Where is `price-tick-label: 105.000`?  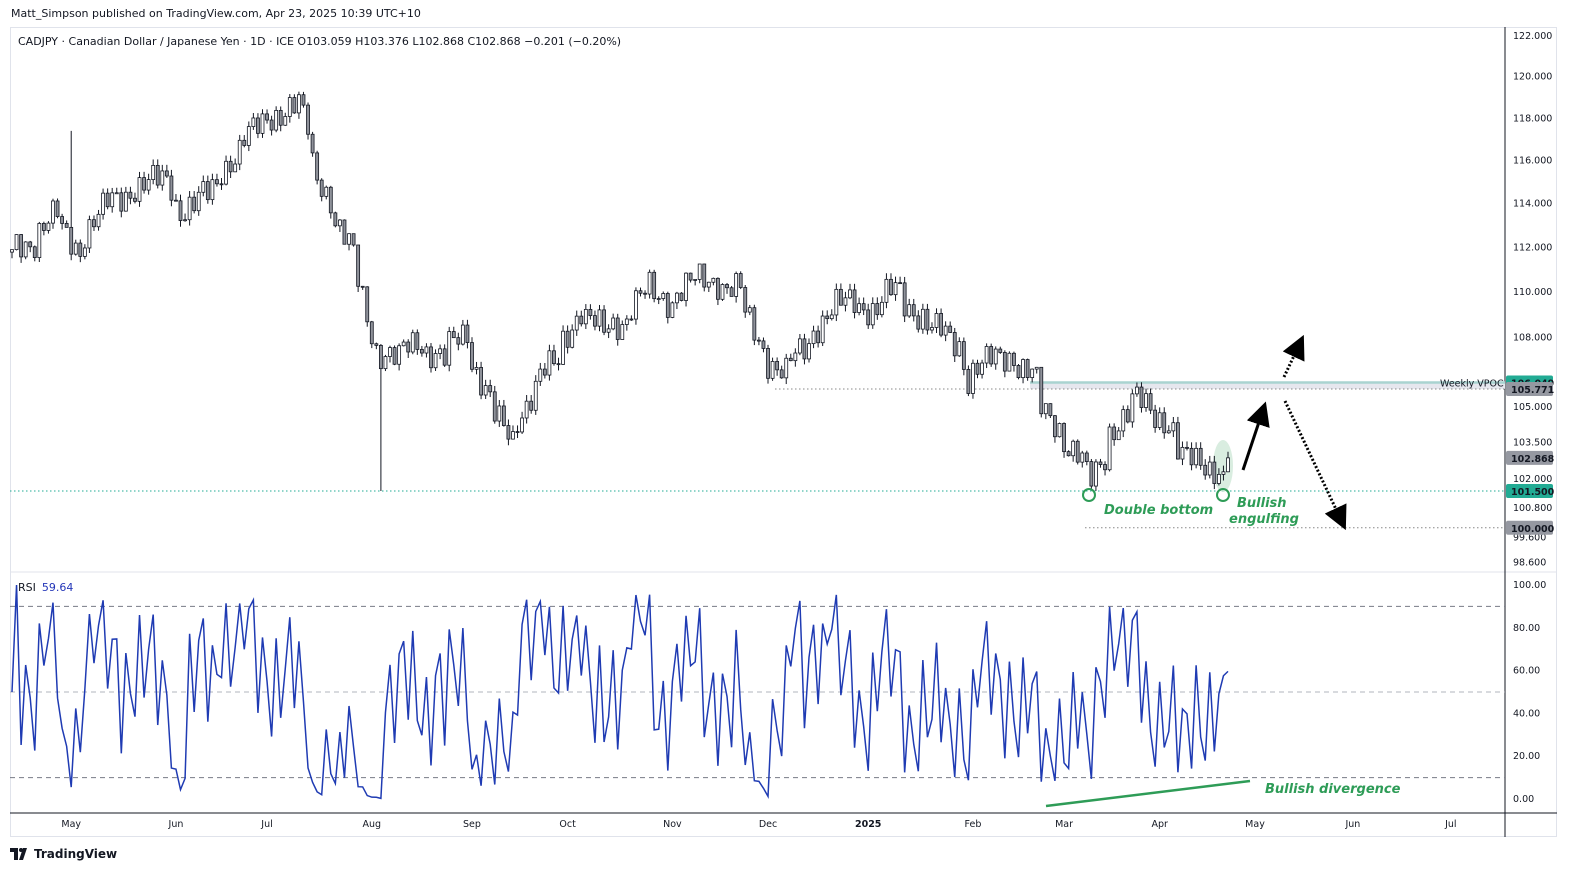
price-tick-label: 105.000 is located at coordinates (1532, 407).